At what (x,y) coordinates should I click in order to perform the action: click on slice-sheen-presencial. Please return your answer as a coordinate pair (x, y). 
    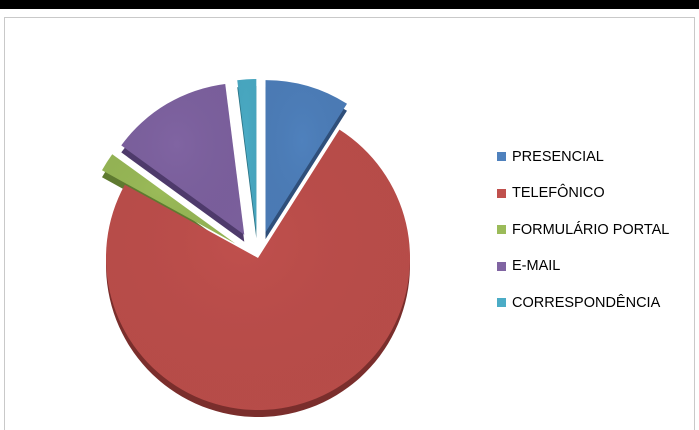
    Looking at the image, I should click on (306, 156).